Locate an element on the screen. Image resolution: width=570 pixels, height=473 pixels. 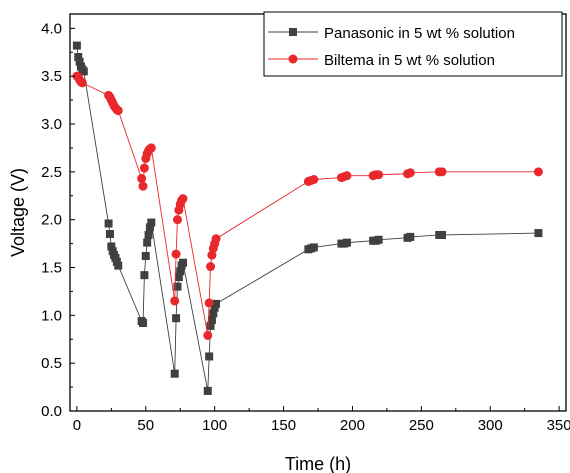
y-tick-label: 3.0 is located at coordinates (51, 124).